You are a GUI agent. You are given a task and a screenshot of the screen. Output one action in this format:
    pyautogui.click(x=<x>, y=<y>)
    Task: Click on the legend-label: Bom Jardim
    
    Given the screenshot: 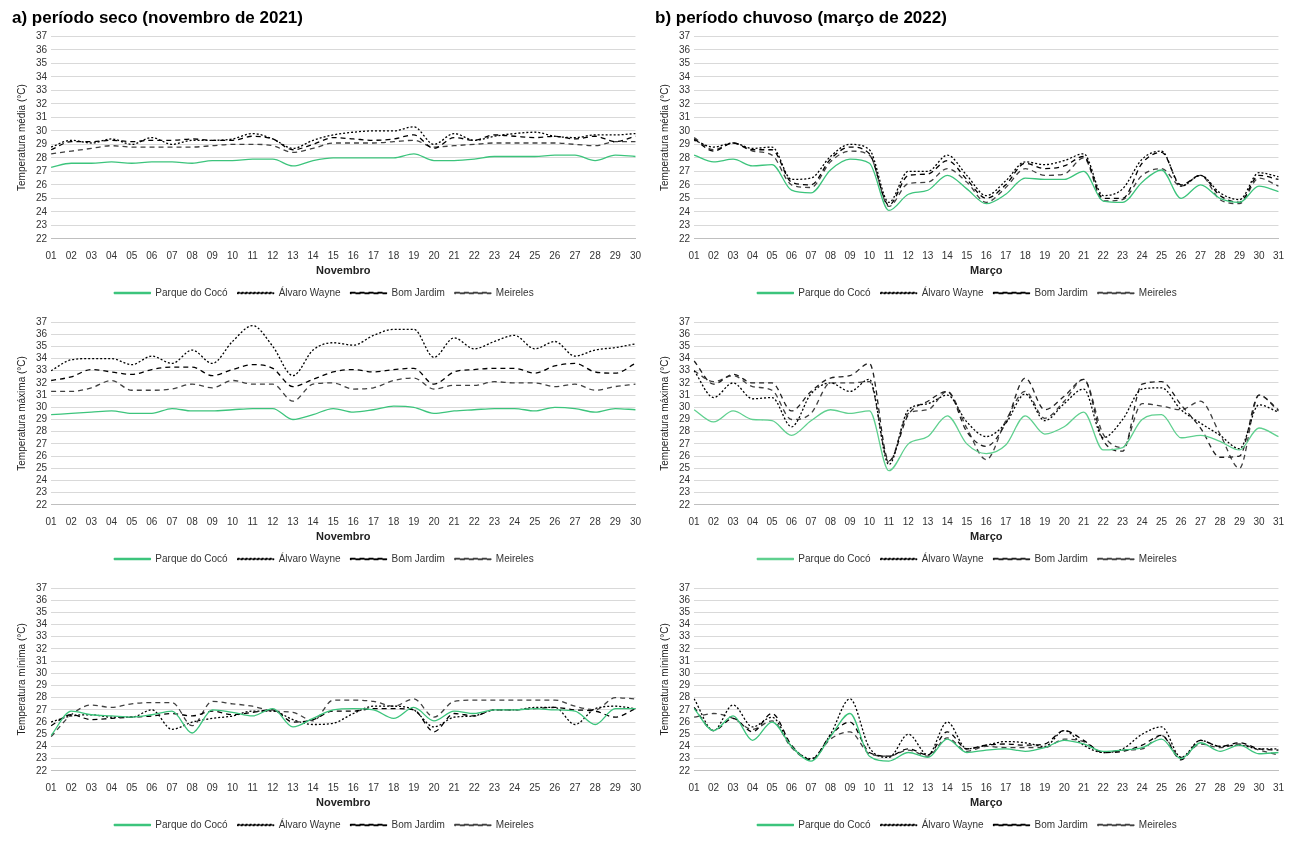 What is the action you would take?
    pyautogui.click(x=418, y=824)
    